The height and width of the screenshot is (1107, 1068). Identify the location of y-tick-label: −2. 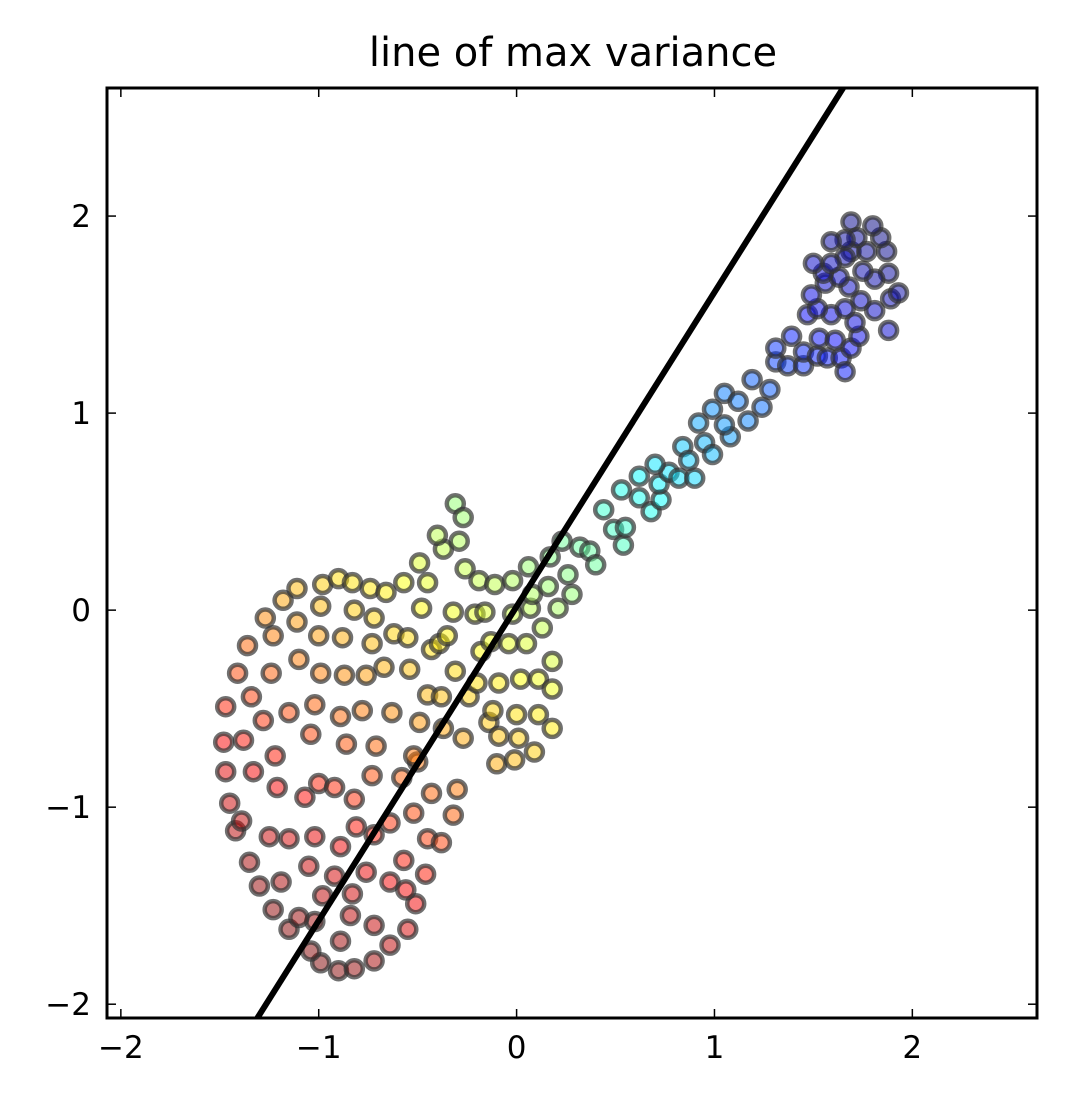
(68, 1005).